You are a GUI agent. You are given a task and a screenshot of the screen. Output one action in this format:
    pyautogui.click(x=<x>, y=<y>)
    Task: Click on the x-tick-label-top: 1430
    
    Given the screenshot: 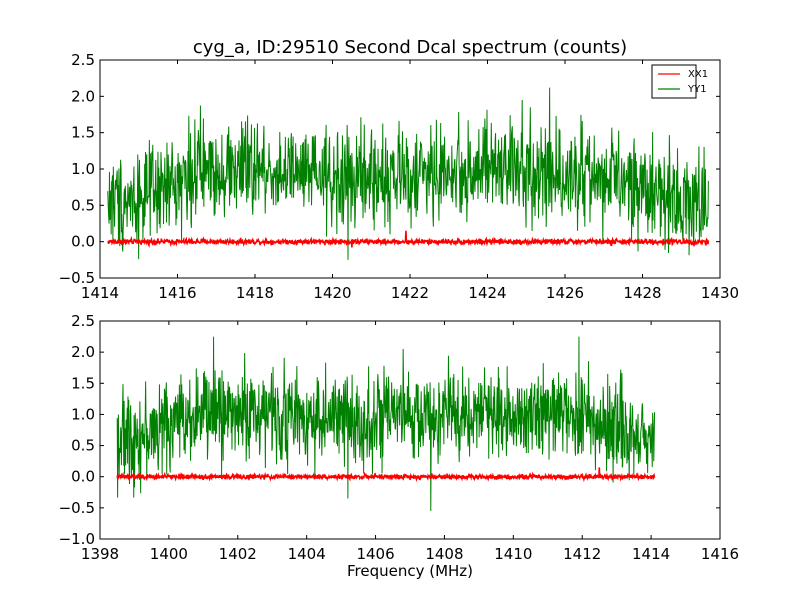 What is the action you would take?
    pyautogui.click(x=720, y=293)
    